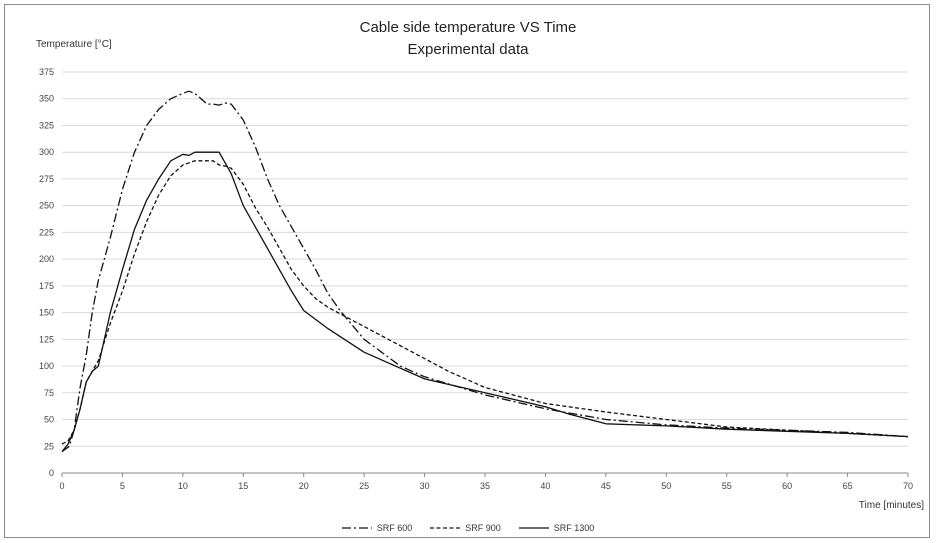 This screenshot has width=936, height=543. What do you see at coordinates (51, 473) in the screenshot?
I see `y-tick-label: 0` at bounding box center [51, 473].